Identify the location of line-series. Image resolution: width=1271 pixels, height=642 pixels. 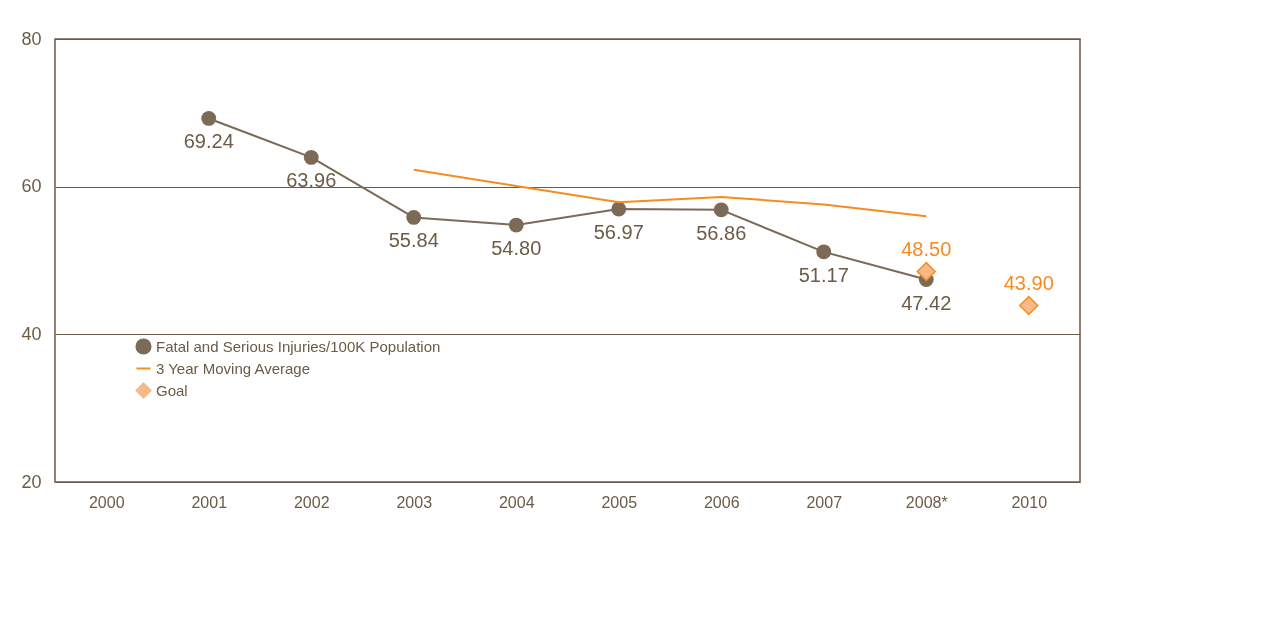
(670, 193).